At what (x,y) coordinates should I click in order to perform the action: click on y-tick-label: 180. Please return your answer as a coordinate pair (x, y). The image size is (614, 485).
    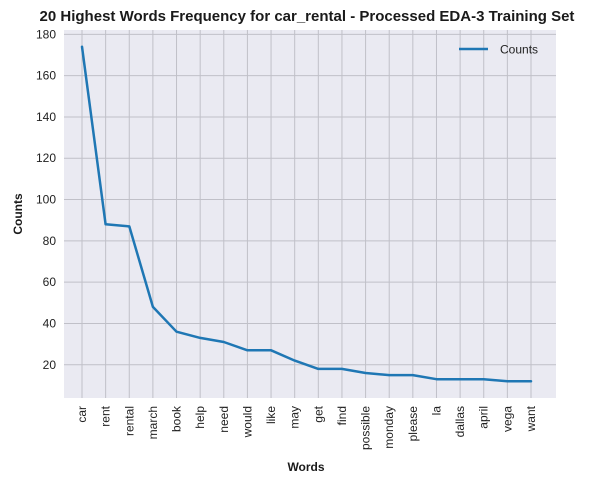
    Looking at the image, I should click on (46, 34).